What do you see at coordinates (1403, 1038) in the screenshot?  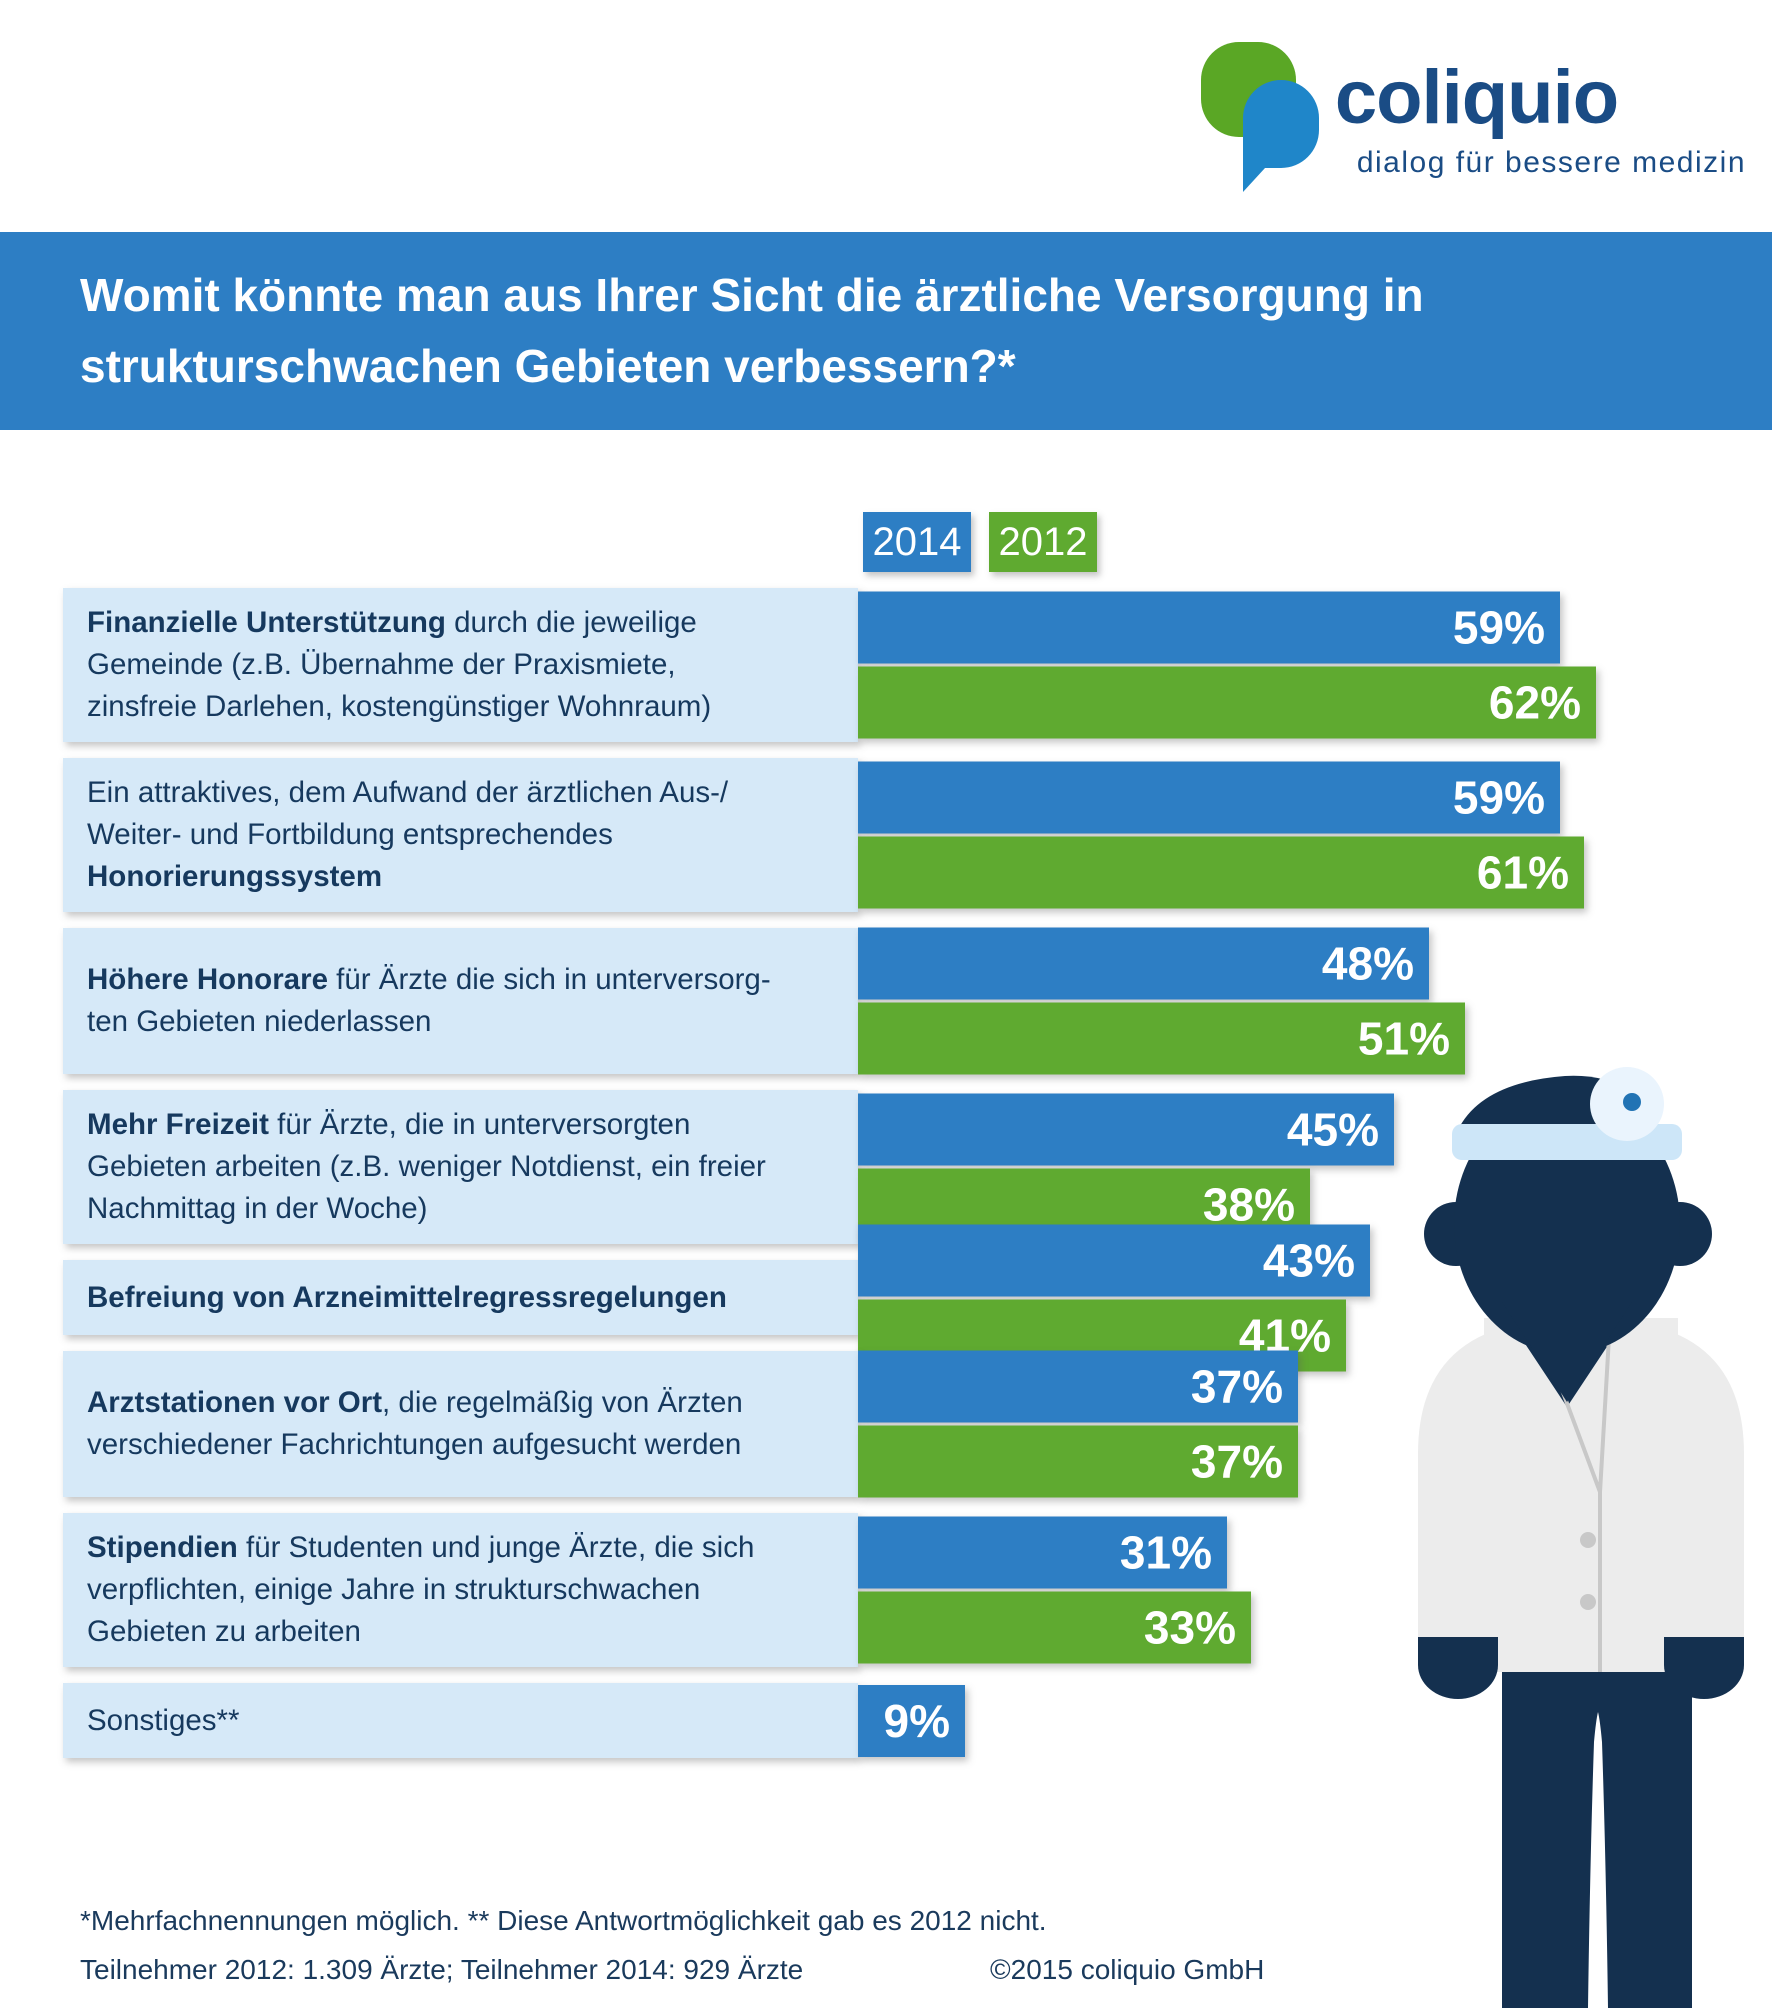 I see `bar-value-label: 51%` at bounding box center [1403, 1038].